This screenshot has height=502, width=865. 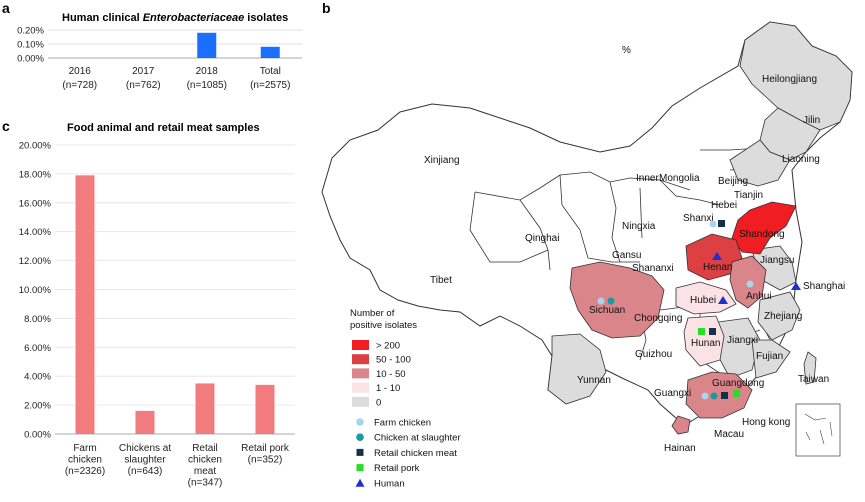 I want to click on legend-marker-square, so click(x=360, y=468).